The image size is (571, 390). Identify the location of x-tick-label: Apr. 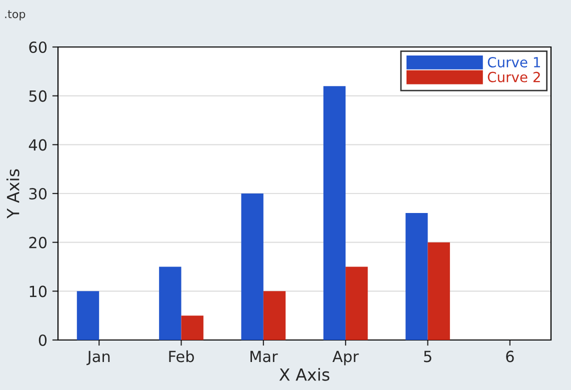
(345, 358).